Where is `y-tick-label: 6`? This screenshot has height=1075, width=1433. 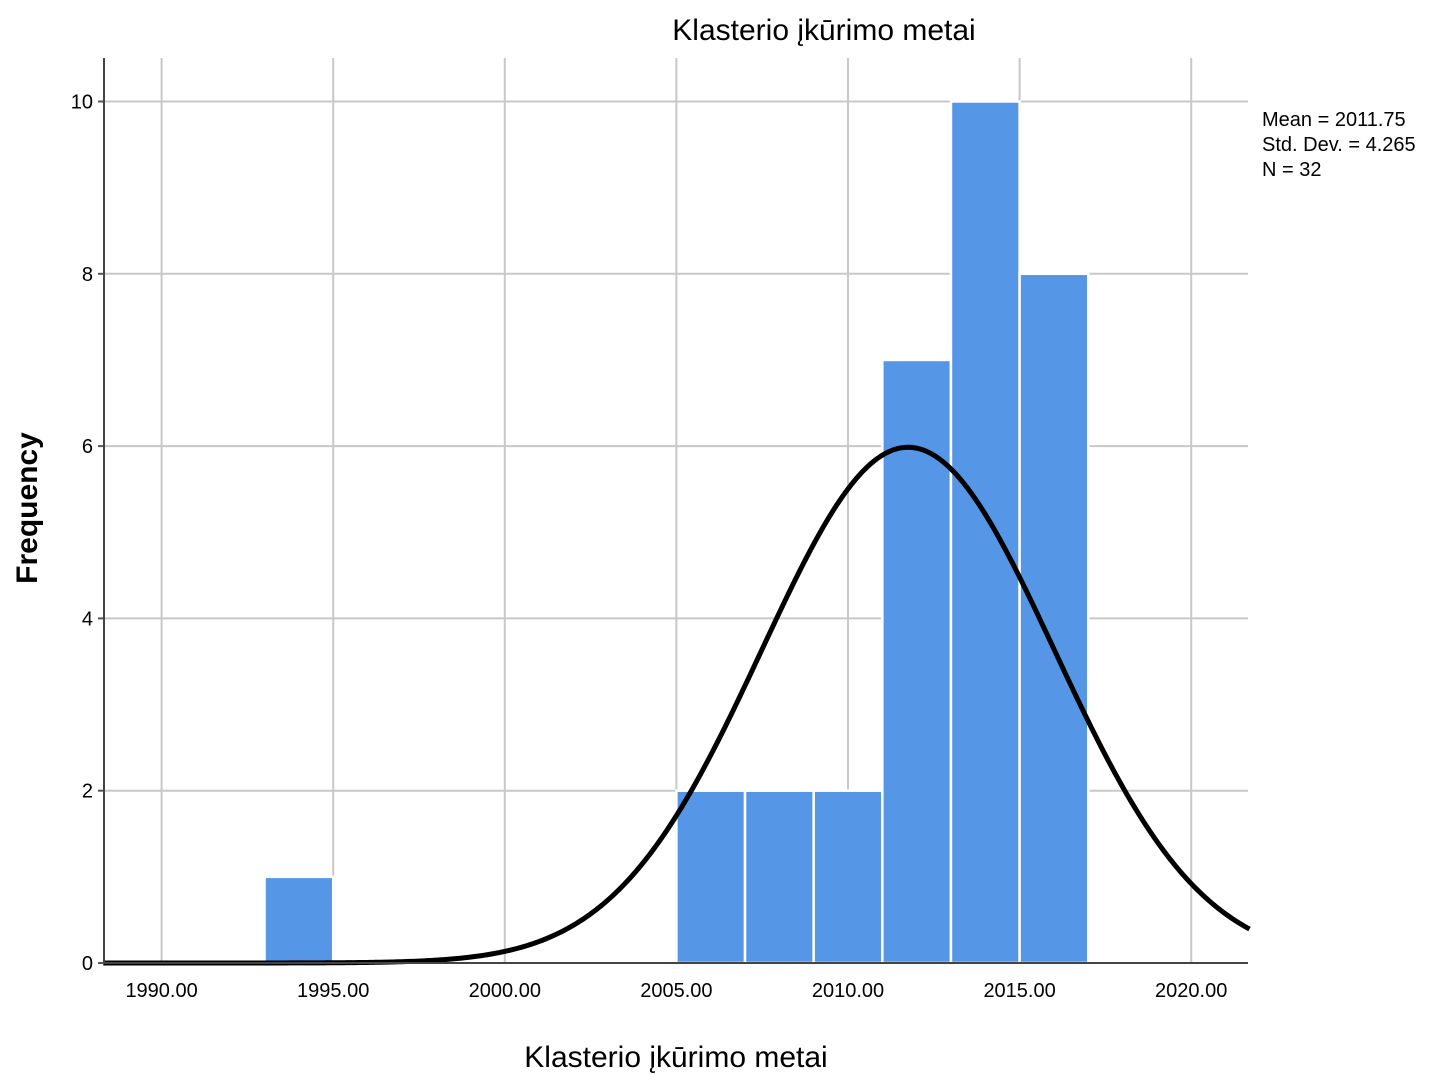 y-tick-label: 6 is located at coordinates (87, 447).